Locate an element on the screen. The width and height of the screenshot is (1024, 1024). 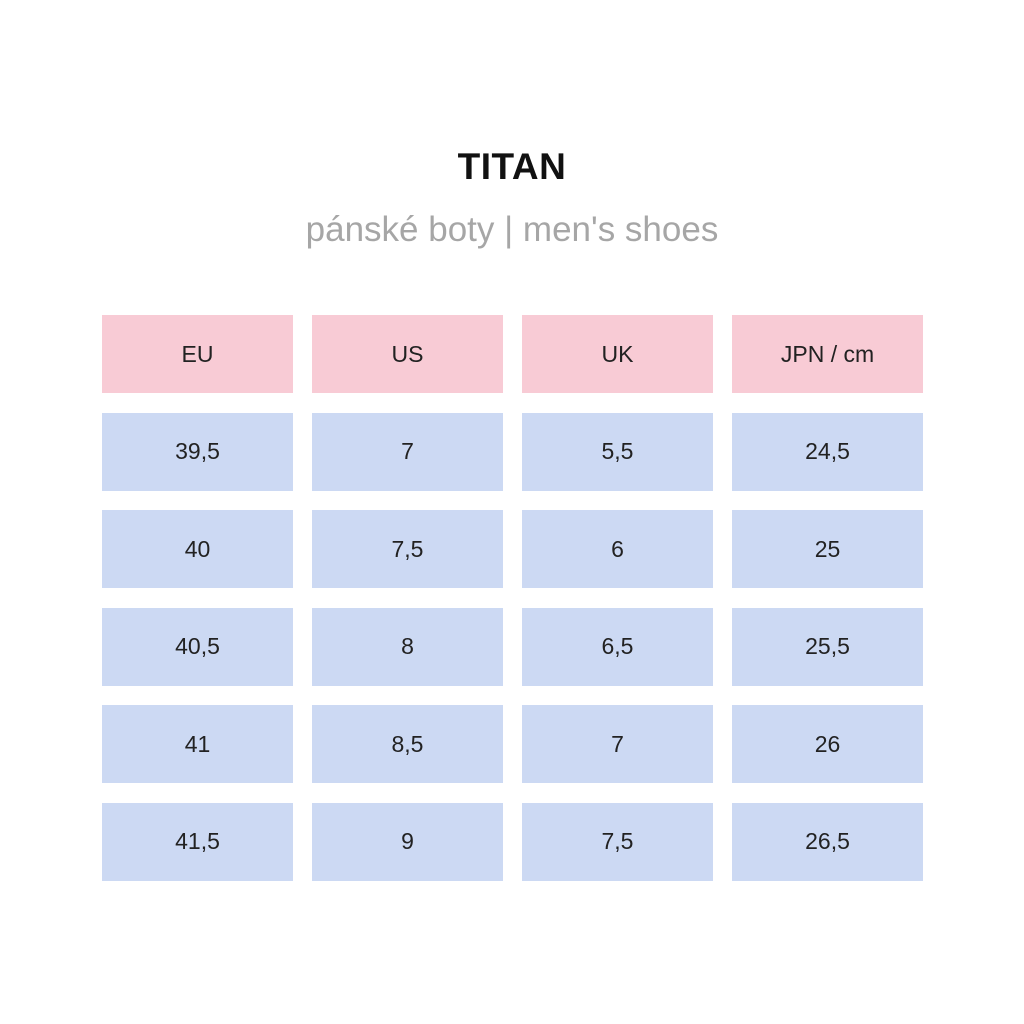
table-cell-uk: 5,5 is located at coordinates (617, 451).